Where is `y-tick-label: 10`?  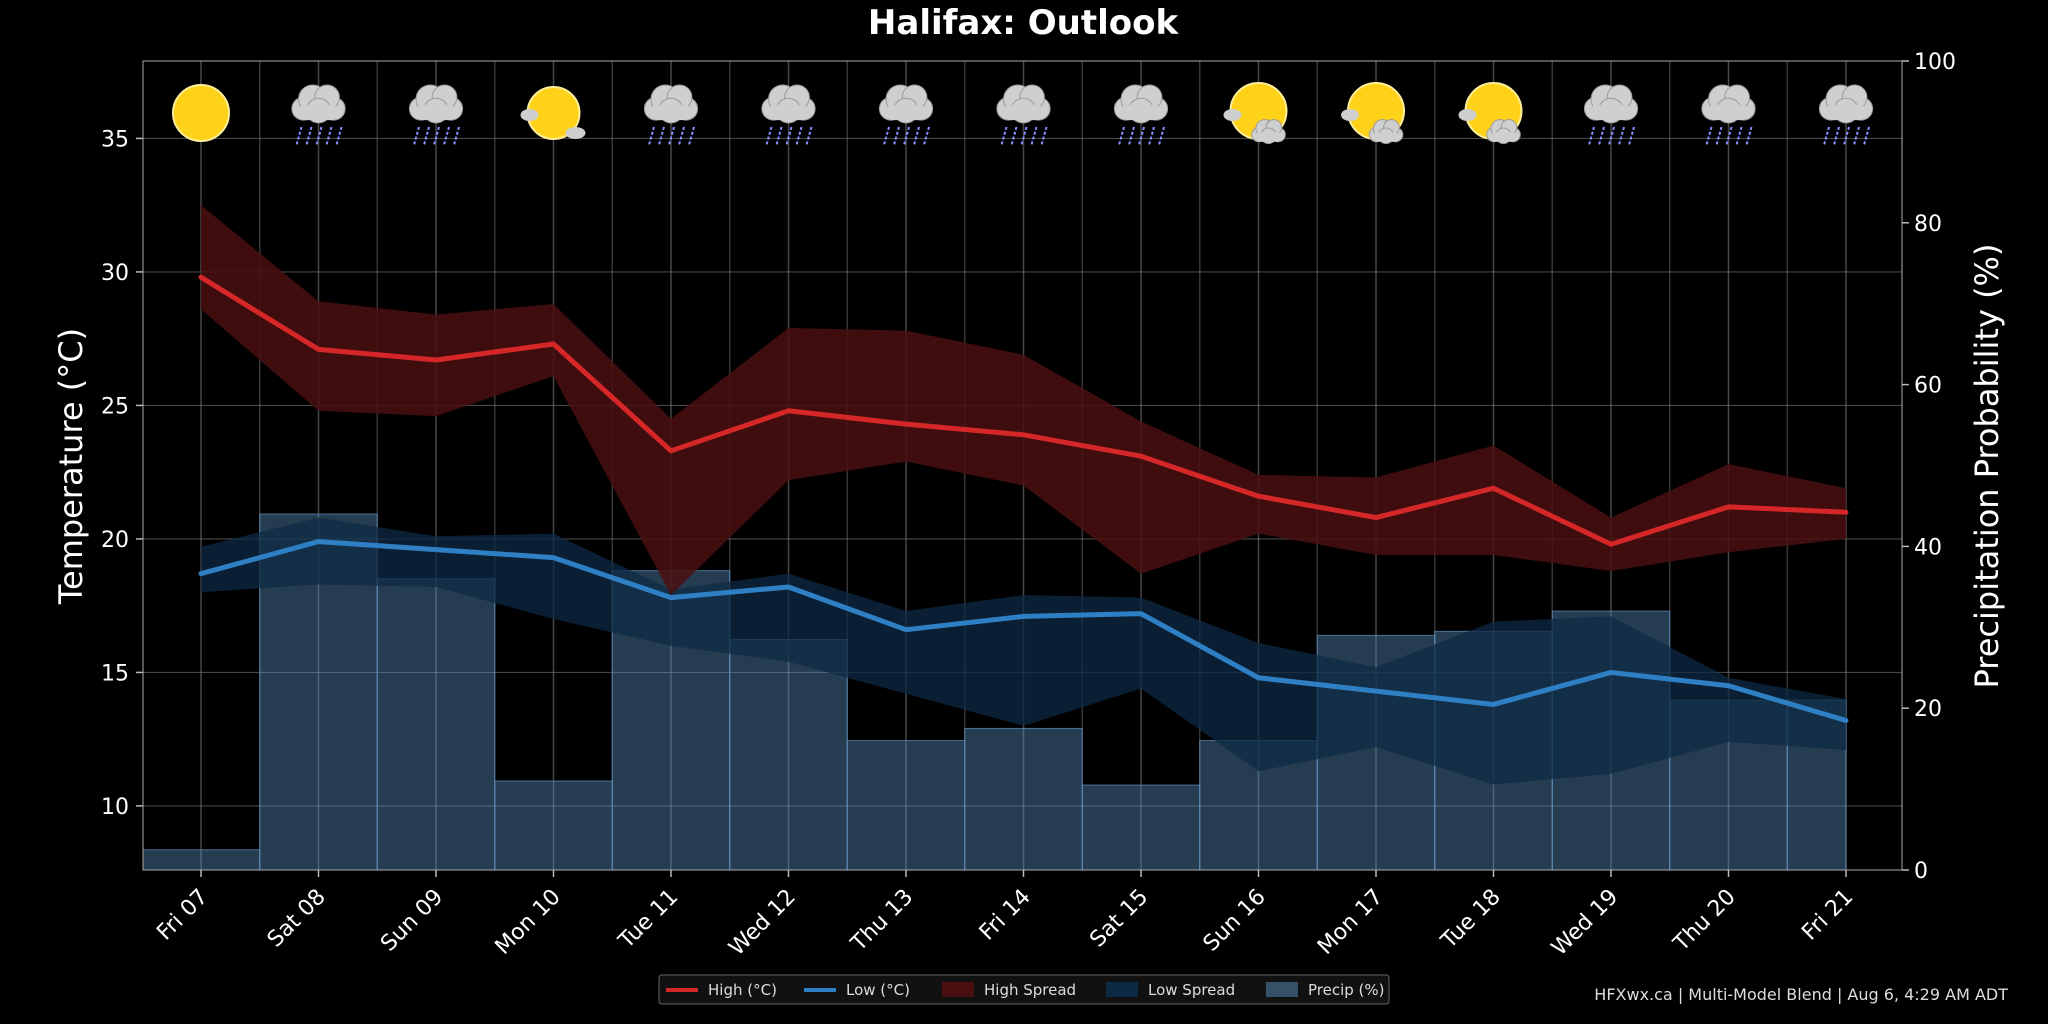 y-tick-label: 10 is located at coordinates (115, 807).